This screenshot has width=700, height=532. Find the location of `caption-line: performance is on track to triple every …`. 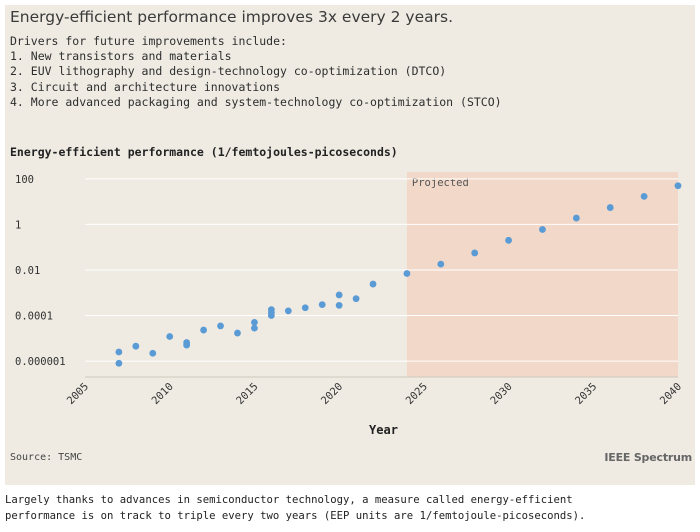

caption-line: performance is on track to triple every … is located at coordinates (295, 516).